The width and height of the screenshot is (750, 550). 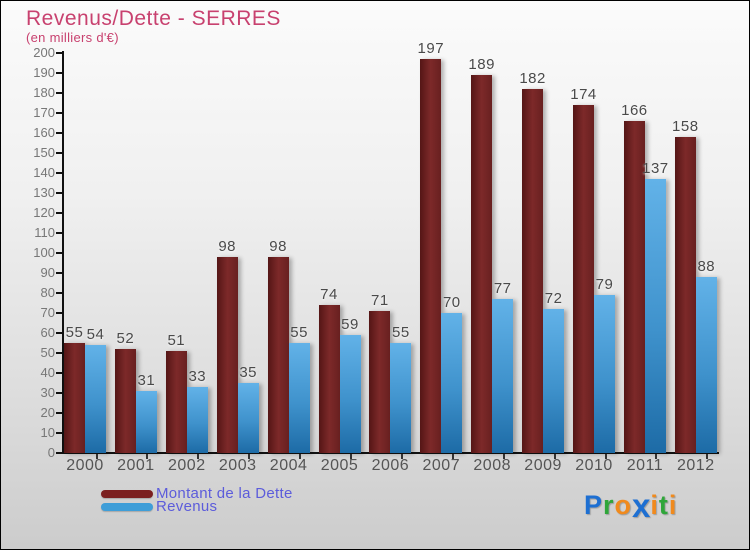 What do you see at coordinates (44, 152) in the screenshot?
I see `y-tick-label-150: 150` at bounding box center [44, 152].